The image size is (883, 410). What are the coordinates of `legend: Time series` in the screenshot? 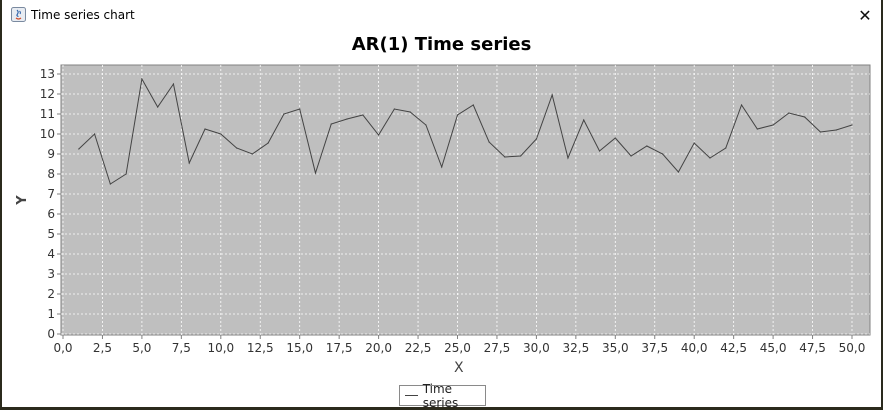 It's located at (442, 396).